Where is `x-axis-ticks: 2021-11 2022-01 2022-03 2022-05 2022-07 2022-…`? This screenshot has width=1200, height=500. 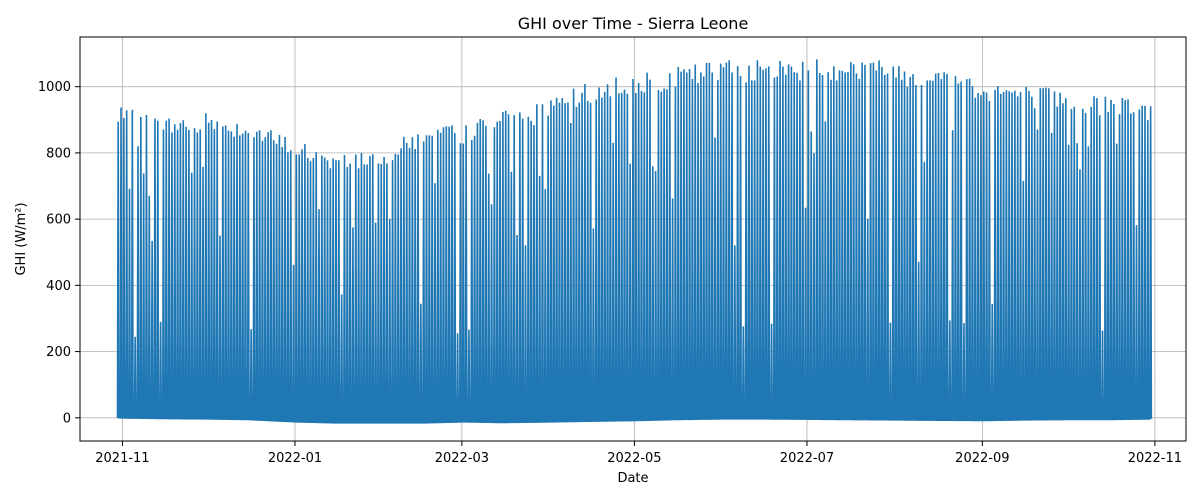 x-axis-ticks: 2021-11 2022-01 2022-03 2022-05 2022-07 2022-… is located at coordinates (638, 453).